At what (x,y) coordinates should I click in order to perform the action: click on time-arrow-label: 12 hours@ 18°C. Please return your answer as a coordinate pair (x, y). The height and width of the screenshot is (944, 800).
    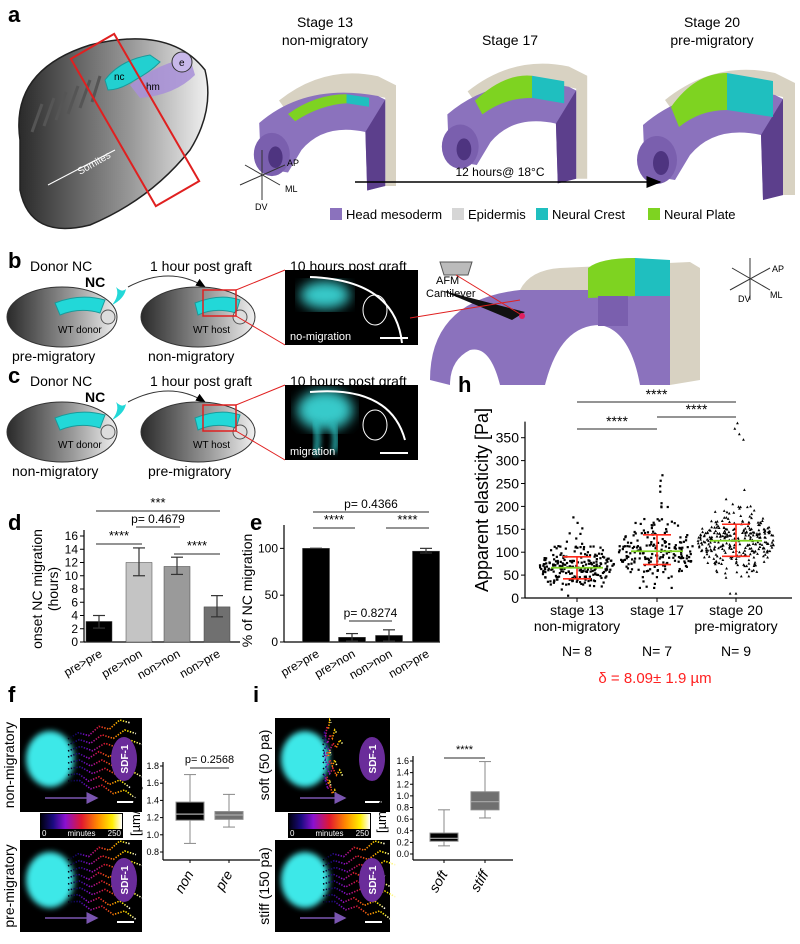
    Looking at the image, I should click on (499, 172).